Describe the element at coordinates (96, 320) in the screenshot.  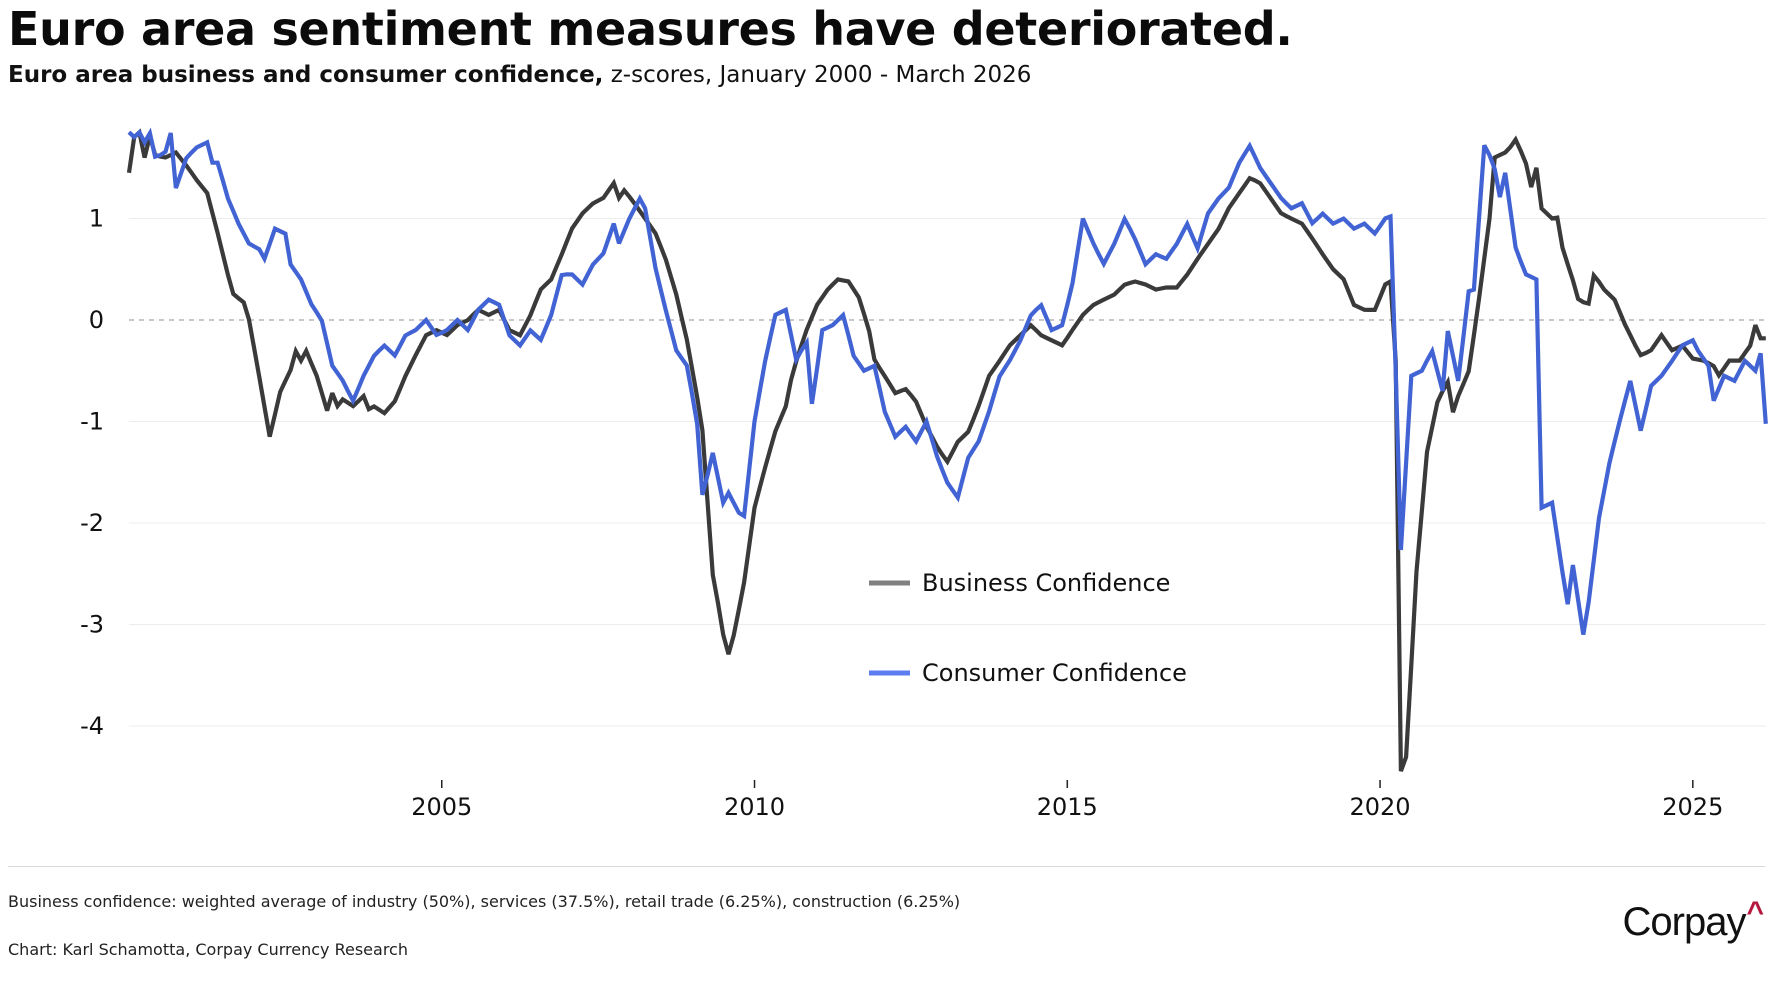
I see `y-tick-label: 0` at that location.